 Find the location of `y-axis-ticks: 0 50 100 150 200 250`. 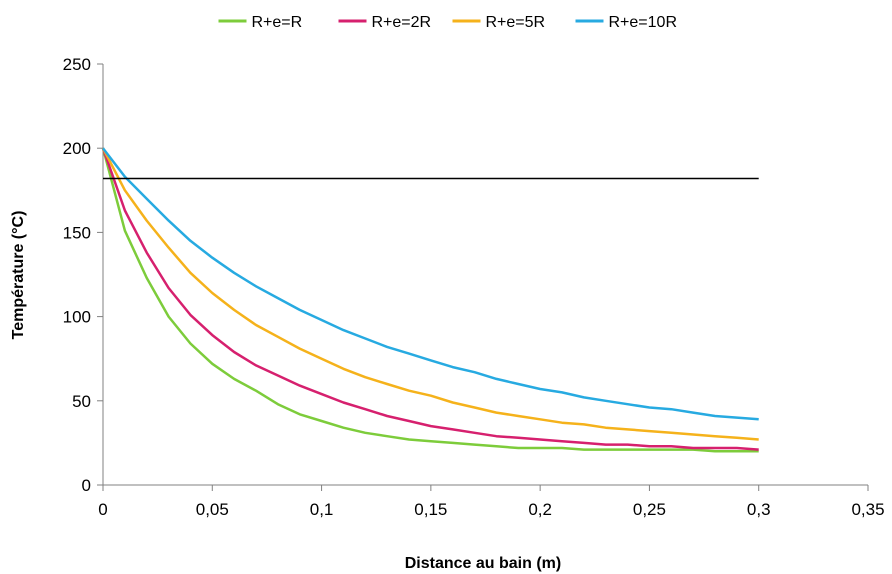

y-axis-ticks: 0 50 100 150 200 250 is located at coordinates (83, 275).